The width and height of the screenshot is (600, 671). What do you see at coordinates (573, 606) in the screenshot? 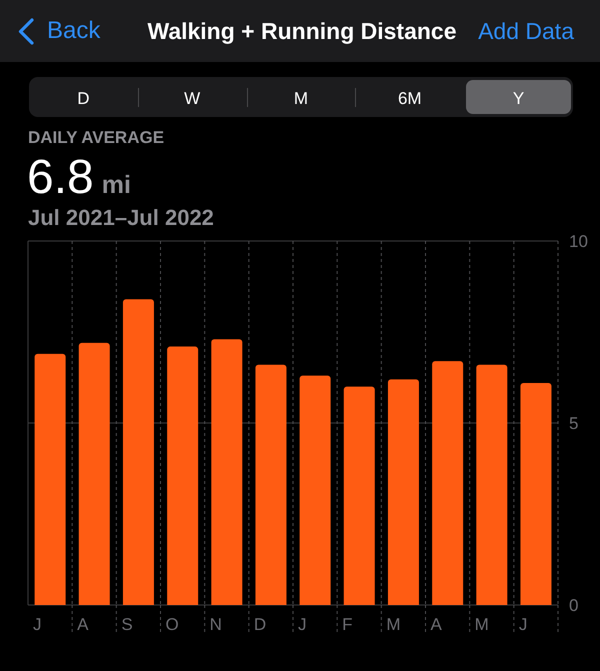
I see `y-tick-label: 0` at bounding box center [573, 606].